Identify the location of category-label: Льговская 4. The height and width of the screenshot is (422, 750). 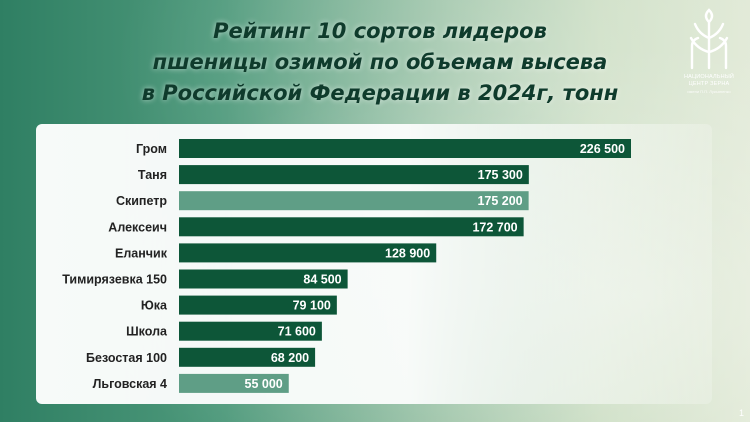
(130, 384).